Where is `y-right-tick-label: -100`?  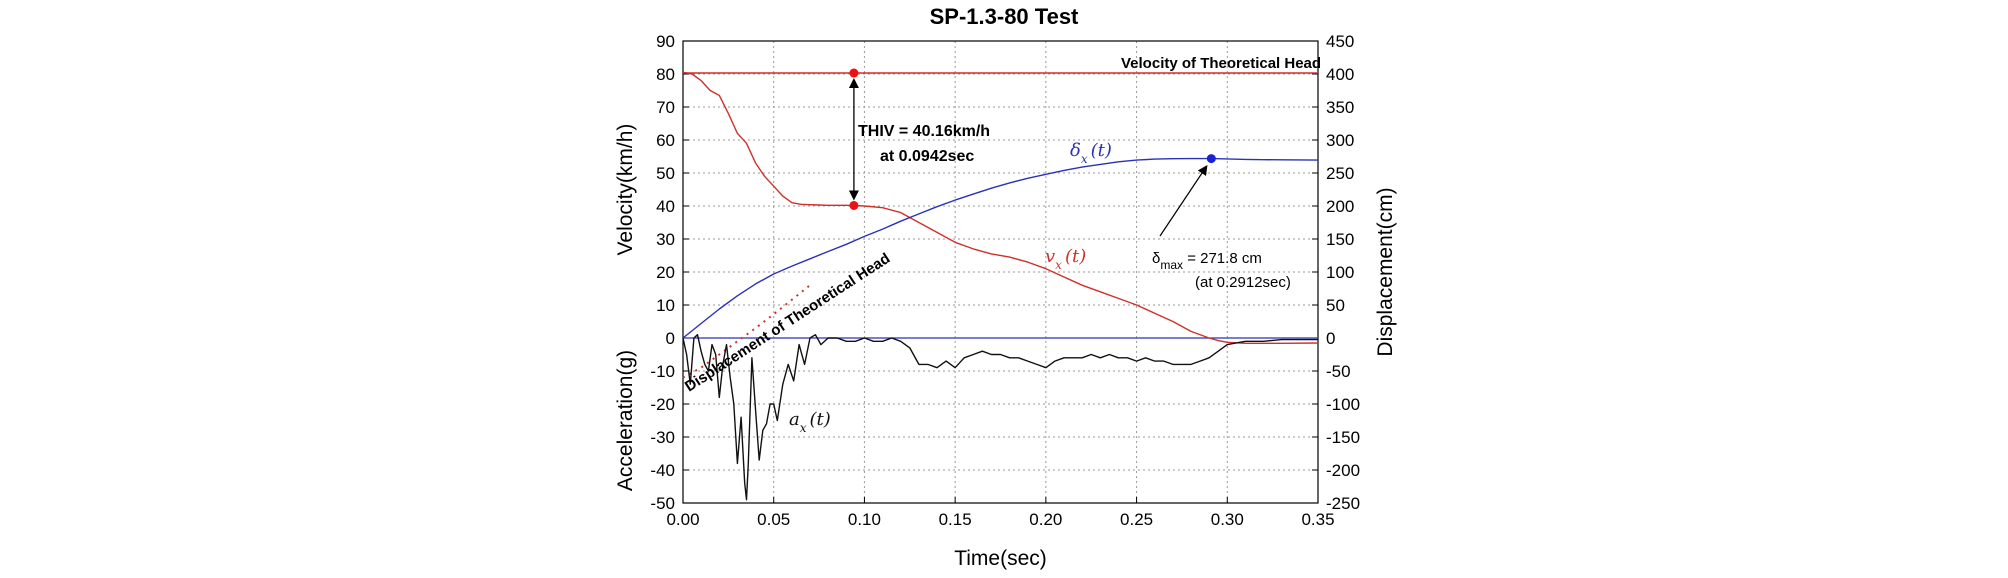 y-right-tick-label: -100 is located at coordinates (1343, 404).